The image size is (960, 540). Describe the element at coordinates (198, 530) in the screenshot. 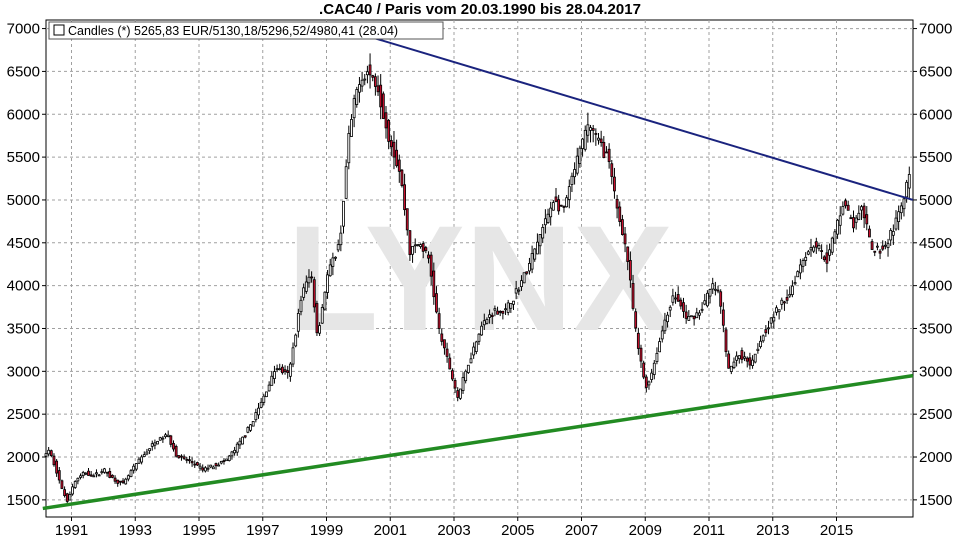

I see `x-tick-label: 1995` at that location.